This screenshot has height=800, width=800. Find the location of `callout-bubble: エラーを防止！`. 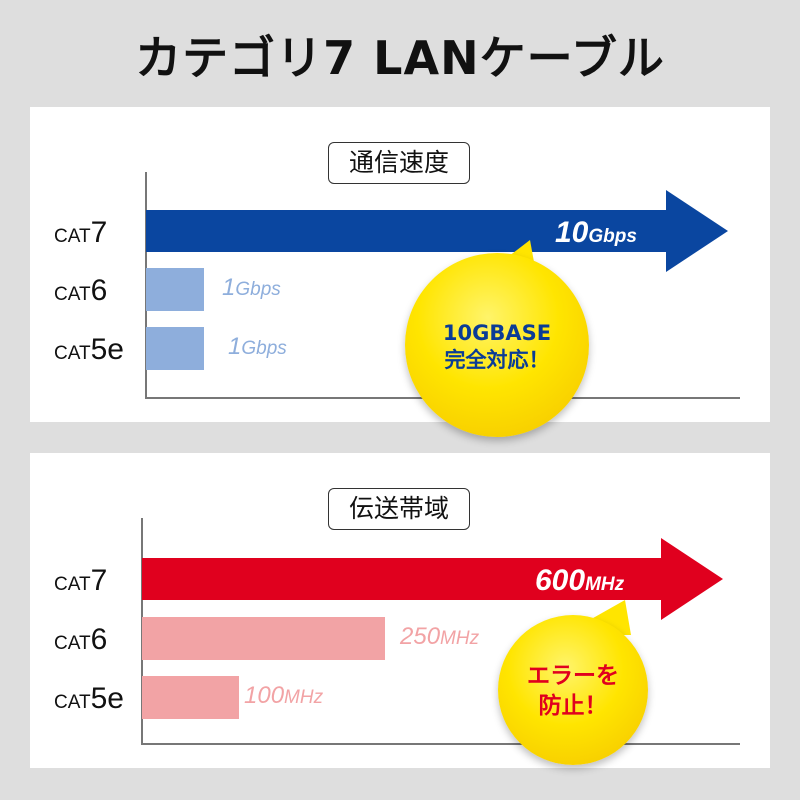

callout-bubble: エラーを防止！ is located at coordinates (573, 690).